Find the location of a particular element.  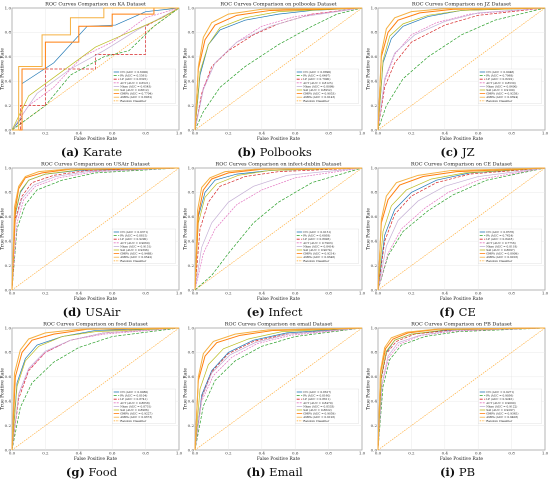

series-line-gmpa is located at coordinates (95, 69).